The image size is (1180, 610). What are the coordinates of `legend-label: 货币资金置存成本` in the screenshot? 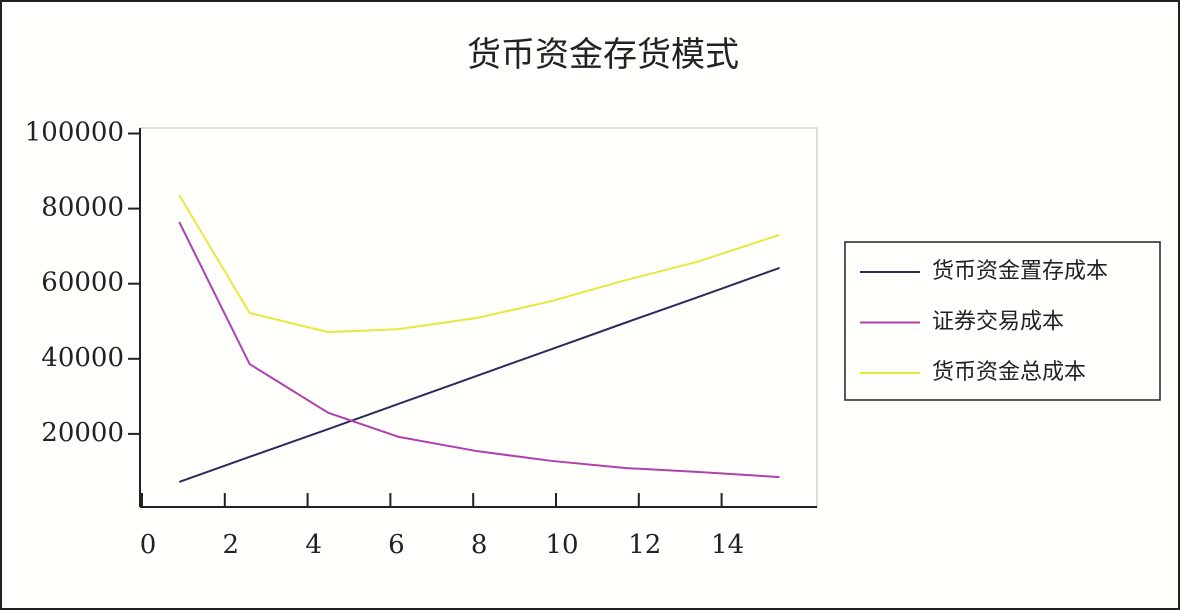 It's located at (1020, 271).